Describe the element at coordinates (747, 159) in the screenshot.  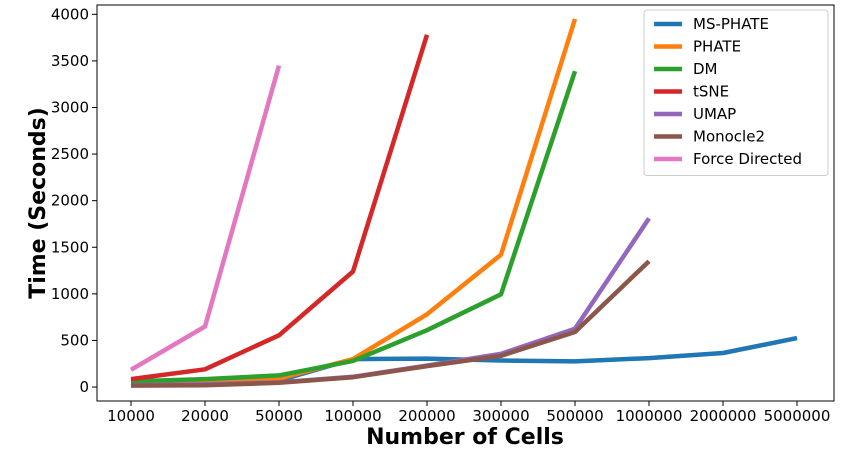
I see `legend-label: Force Directed` at that location.